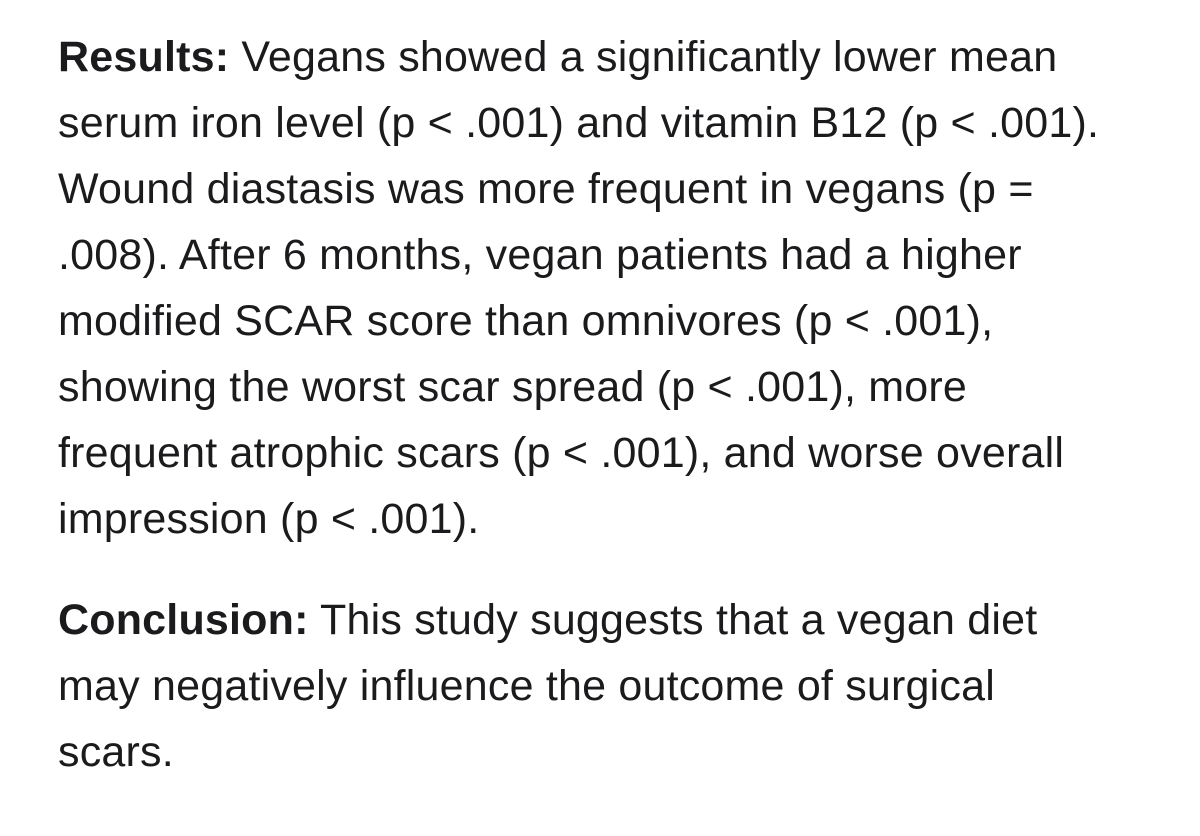 This screenshot has width=1200, height=836. Describe the element at coordinates (183, 620) in the screenshot. I see `conclusion-section-label: Conclusion:` at that location.